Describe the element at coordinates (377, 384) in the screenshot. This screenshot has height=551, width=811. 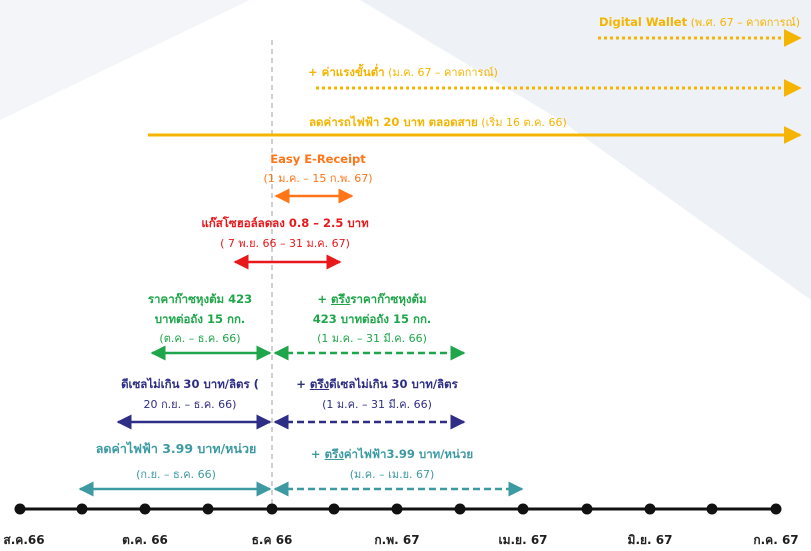
I see `diesel-extension-title: + ตรึงดีเซลไม่เกิน 30 บาท/ลิตร` at that location.